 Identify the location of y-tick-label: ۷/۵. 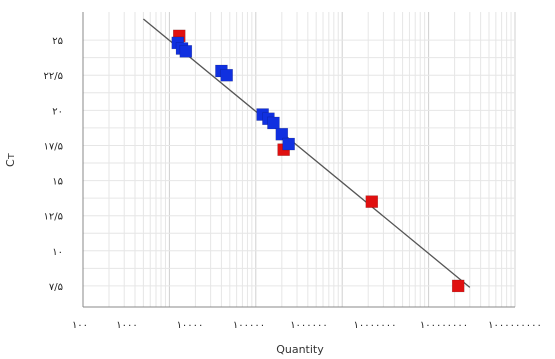
(56, 287).